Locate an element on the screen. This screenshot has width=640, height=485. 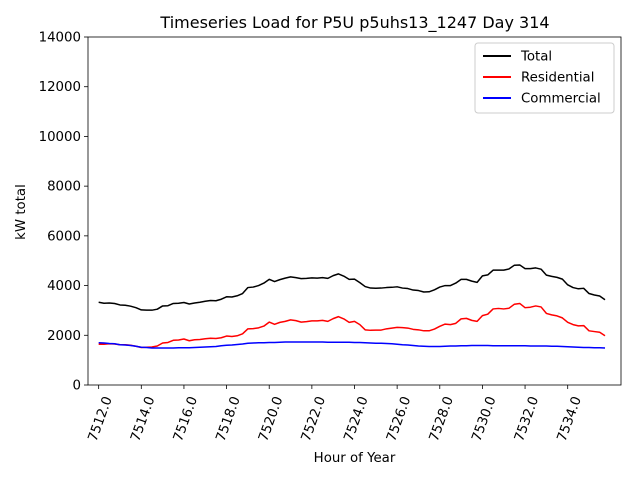
y-tick-label: 2000 is located at coordinates (64, 336).